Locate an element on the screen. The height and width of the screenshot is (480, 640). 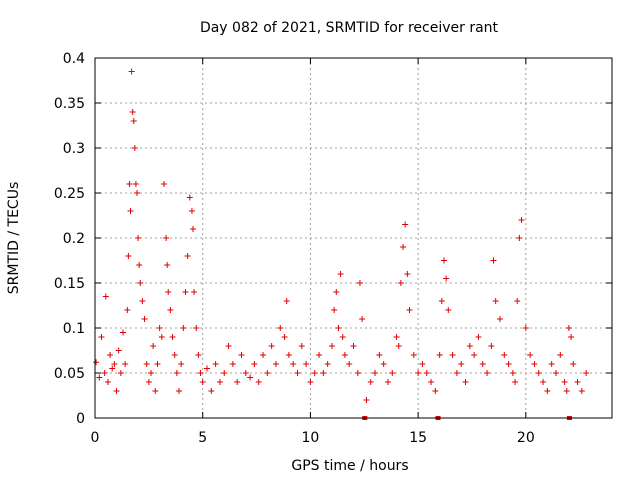
y-tick-label: 0.4 is located at coordinates (74, 59).